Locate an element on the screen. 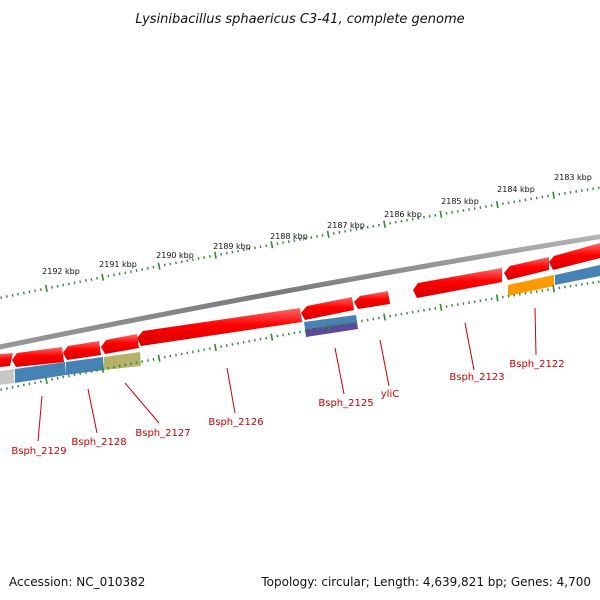 The width and height of the screenshot is (600, 600). feature-block-purple is located at coordinates (331, 329).